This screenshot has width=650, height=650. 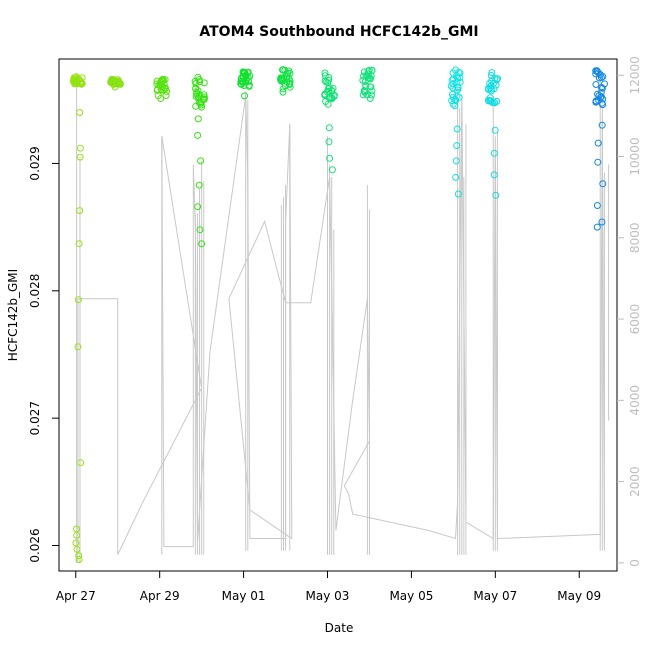 What do you see at coordinates (13, 315) in the screenshot?
I see `y-axis-label: HCFC142b_GMI` at bounding box center [13, 315].